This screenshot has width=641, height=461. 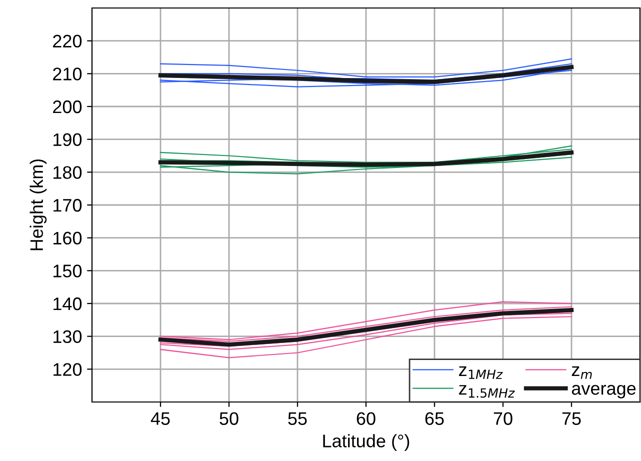 I want to click on y-tick-label: 180, so click(x=68, y=172).